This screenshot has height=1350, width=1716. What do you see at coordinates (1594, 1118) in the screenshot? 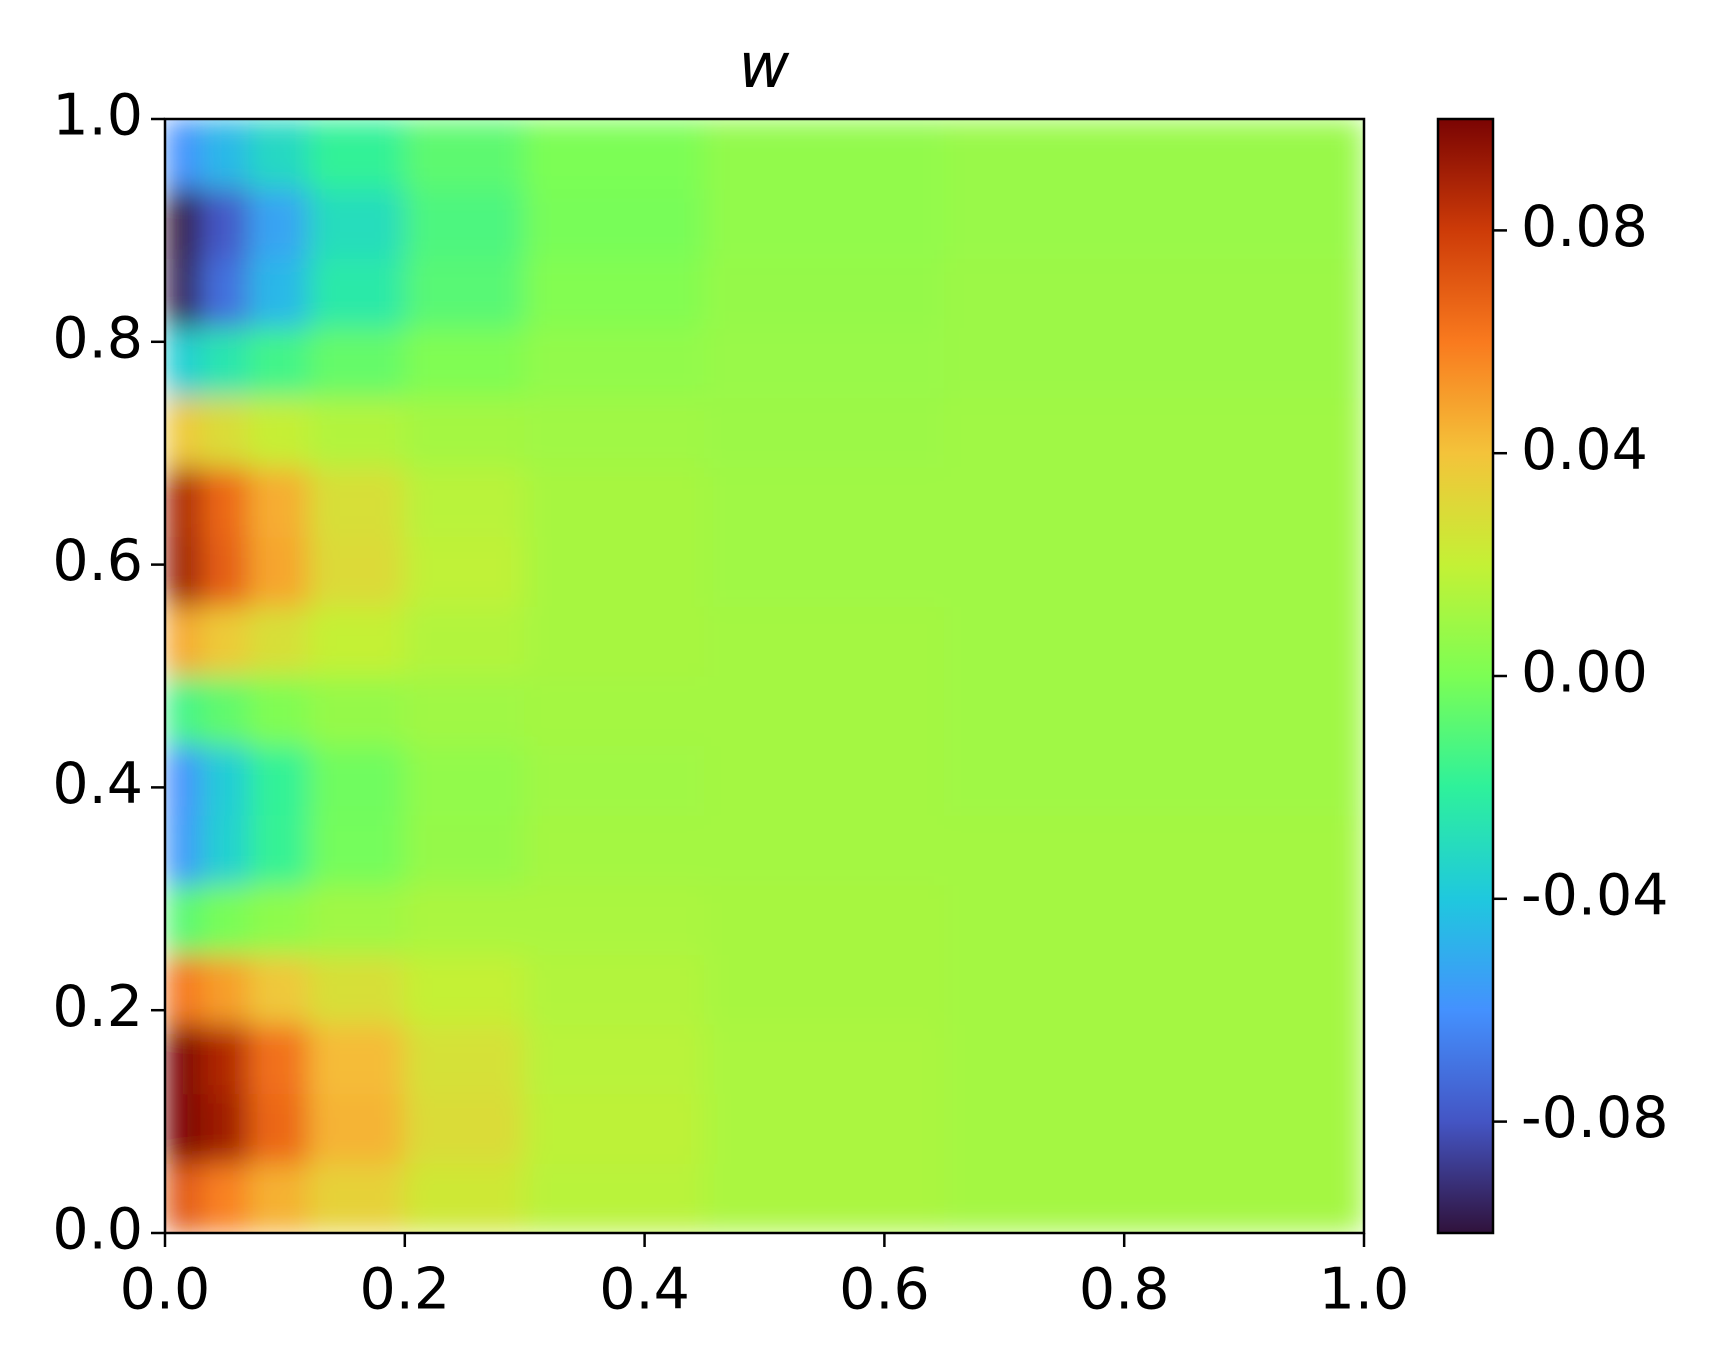
I see `colorbar-tick-label: -0.08` at bounding box center [1594, 1118].